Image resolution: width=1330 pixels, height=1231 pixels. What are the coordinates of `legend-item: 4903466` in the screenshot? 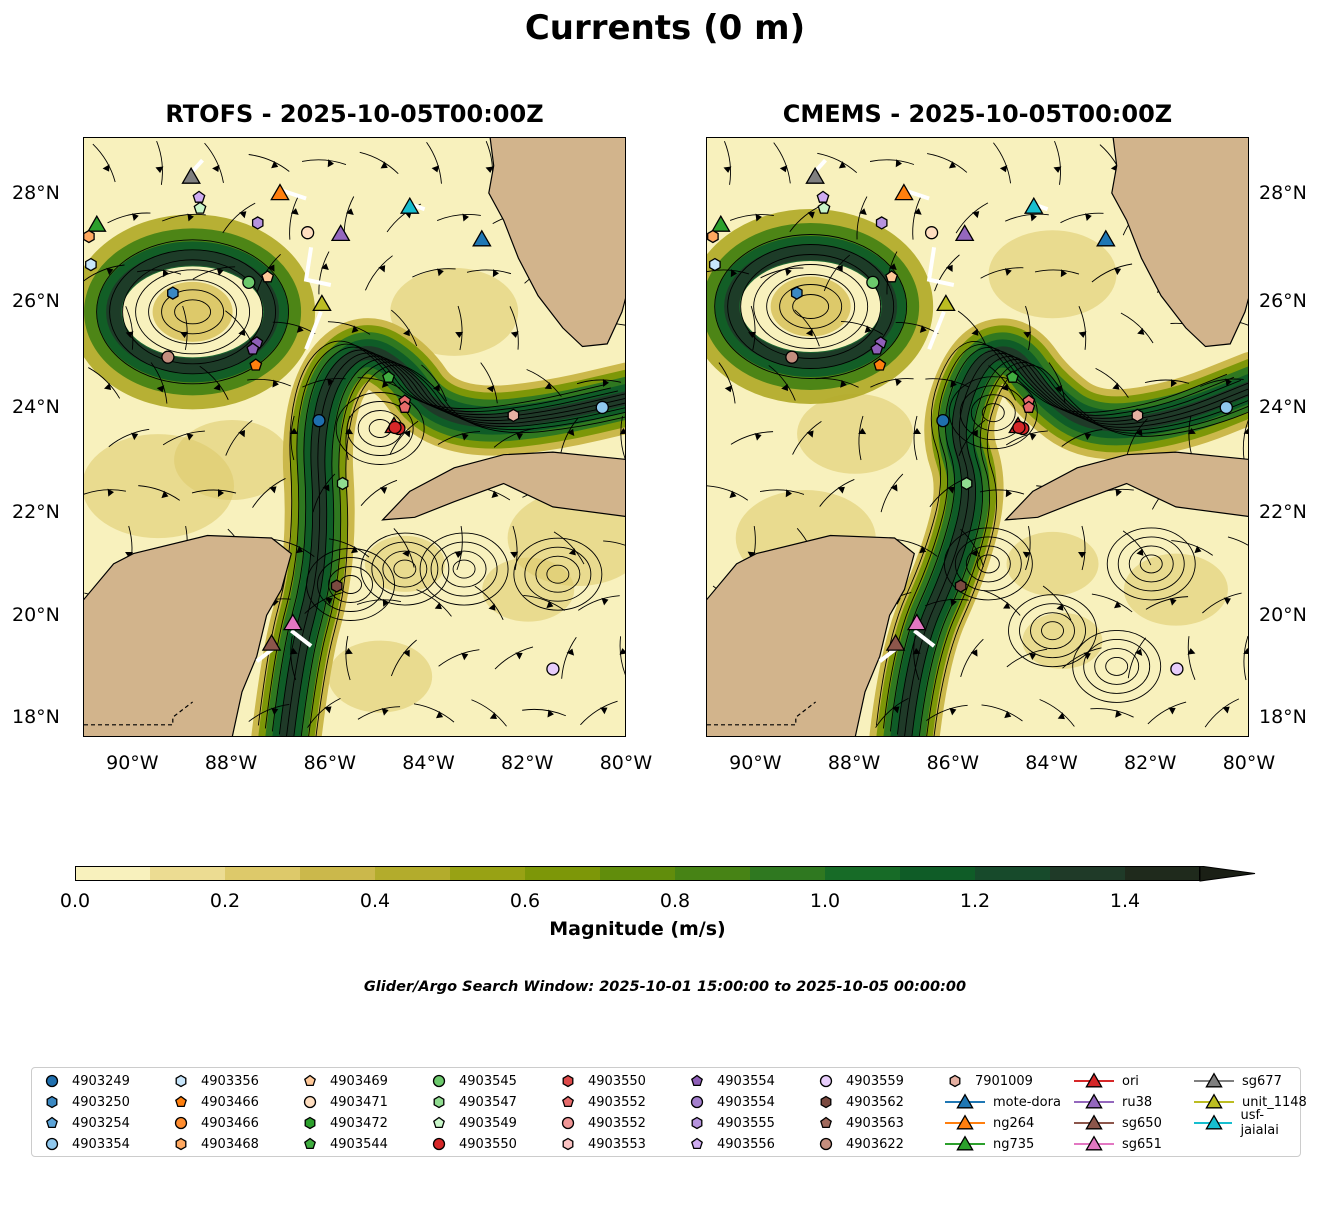 It's located at (215, 1123).